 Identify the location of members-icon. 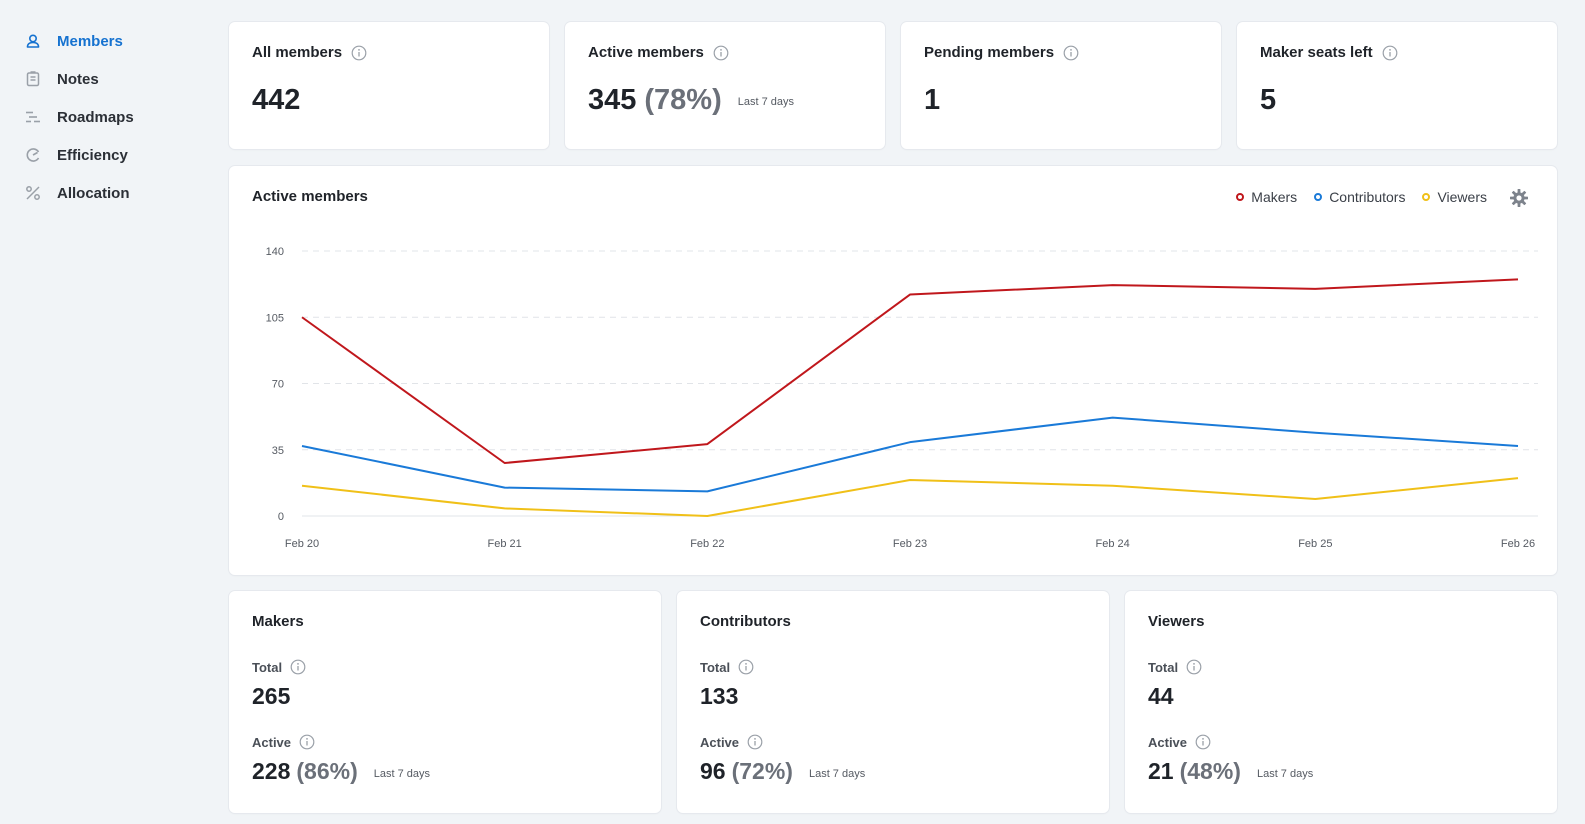
(33, 41).